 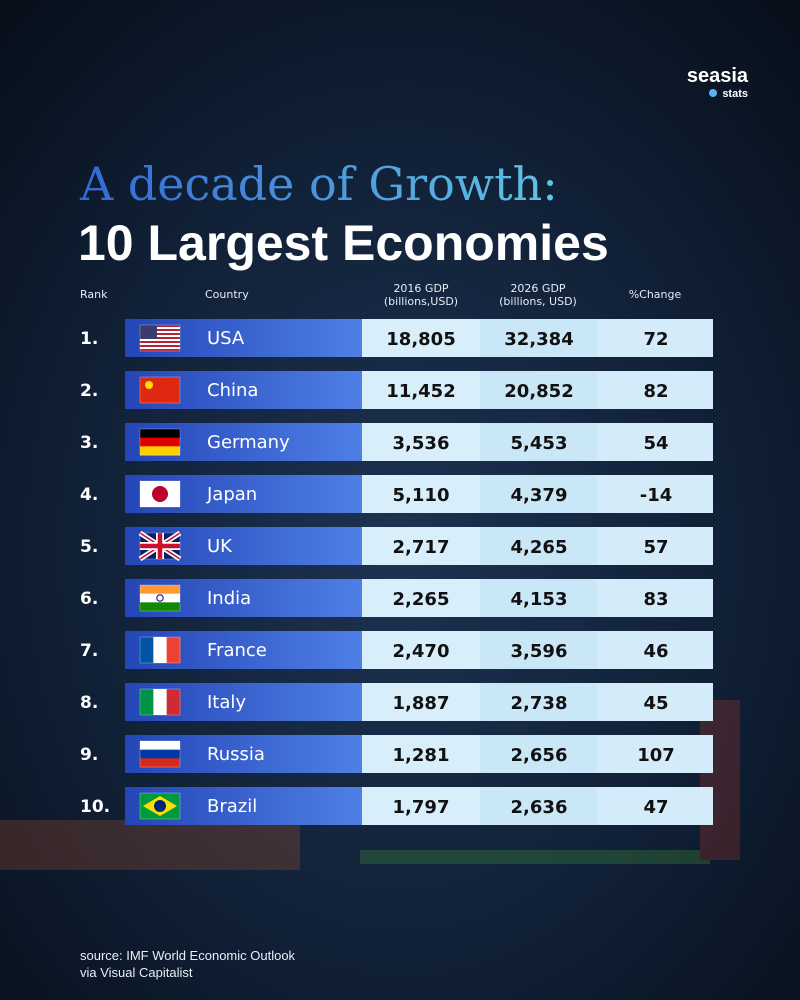 I want to click on country-name: UK, so click(x=220, y=546).